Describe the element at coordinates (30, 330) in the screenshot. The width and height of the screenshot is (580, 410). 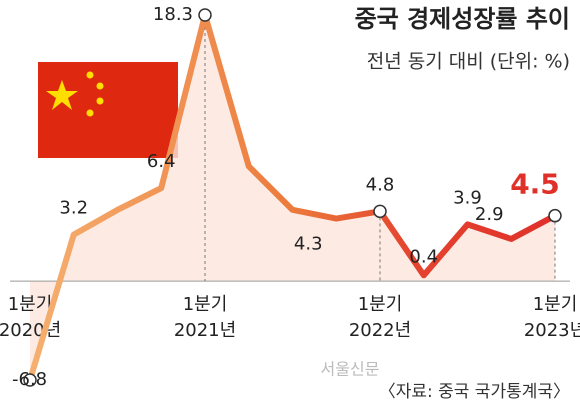
I see `x-tick-label: 2020년` at that location.